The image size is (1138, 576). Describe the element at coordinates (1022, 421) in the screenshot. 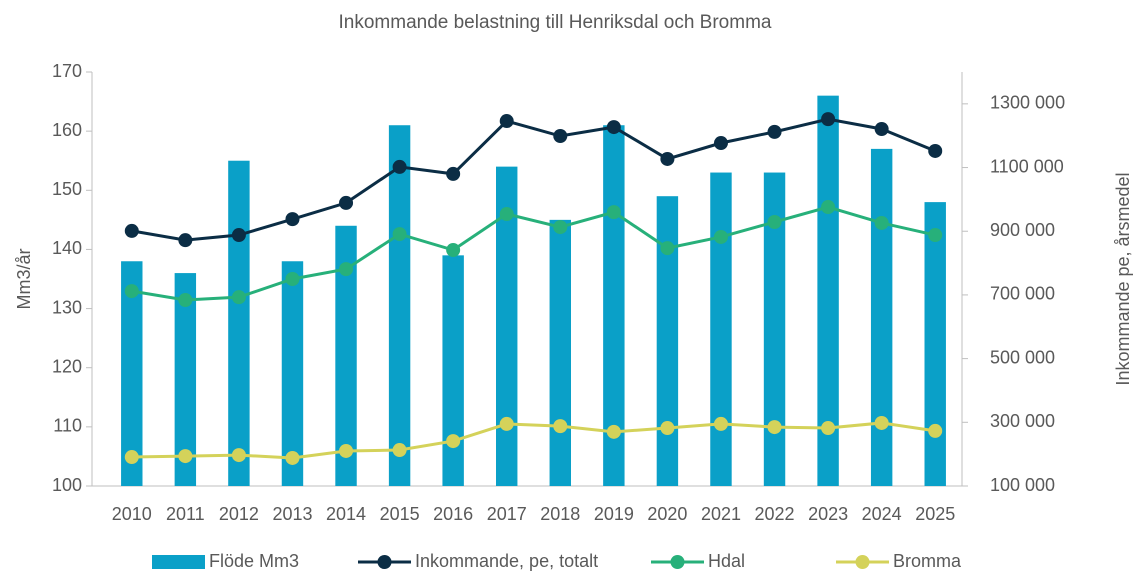

I see `y2-tick-label: 300 000` at that location.